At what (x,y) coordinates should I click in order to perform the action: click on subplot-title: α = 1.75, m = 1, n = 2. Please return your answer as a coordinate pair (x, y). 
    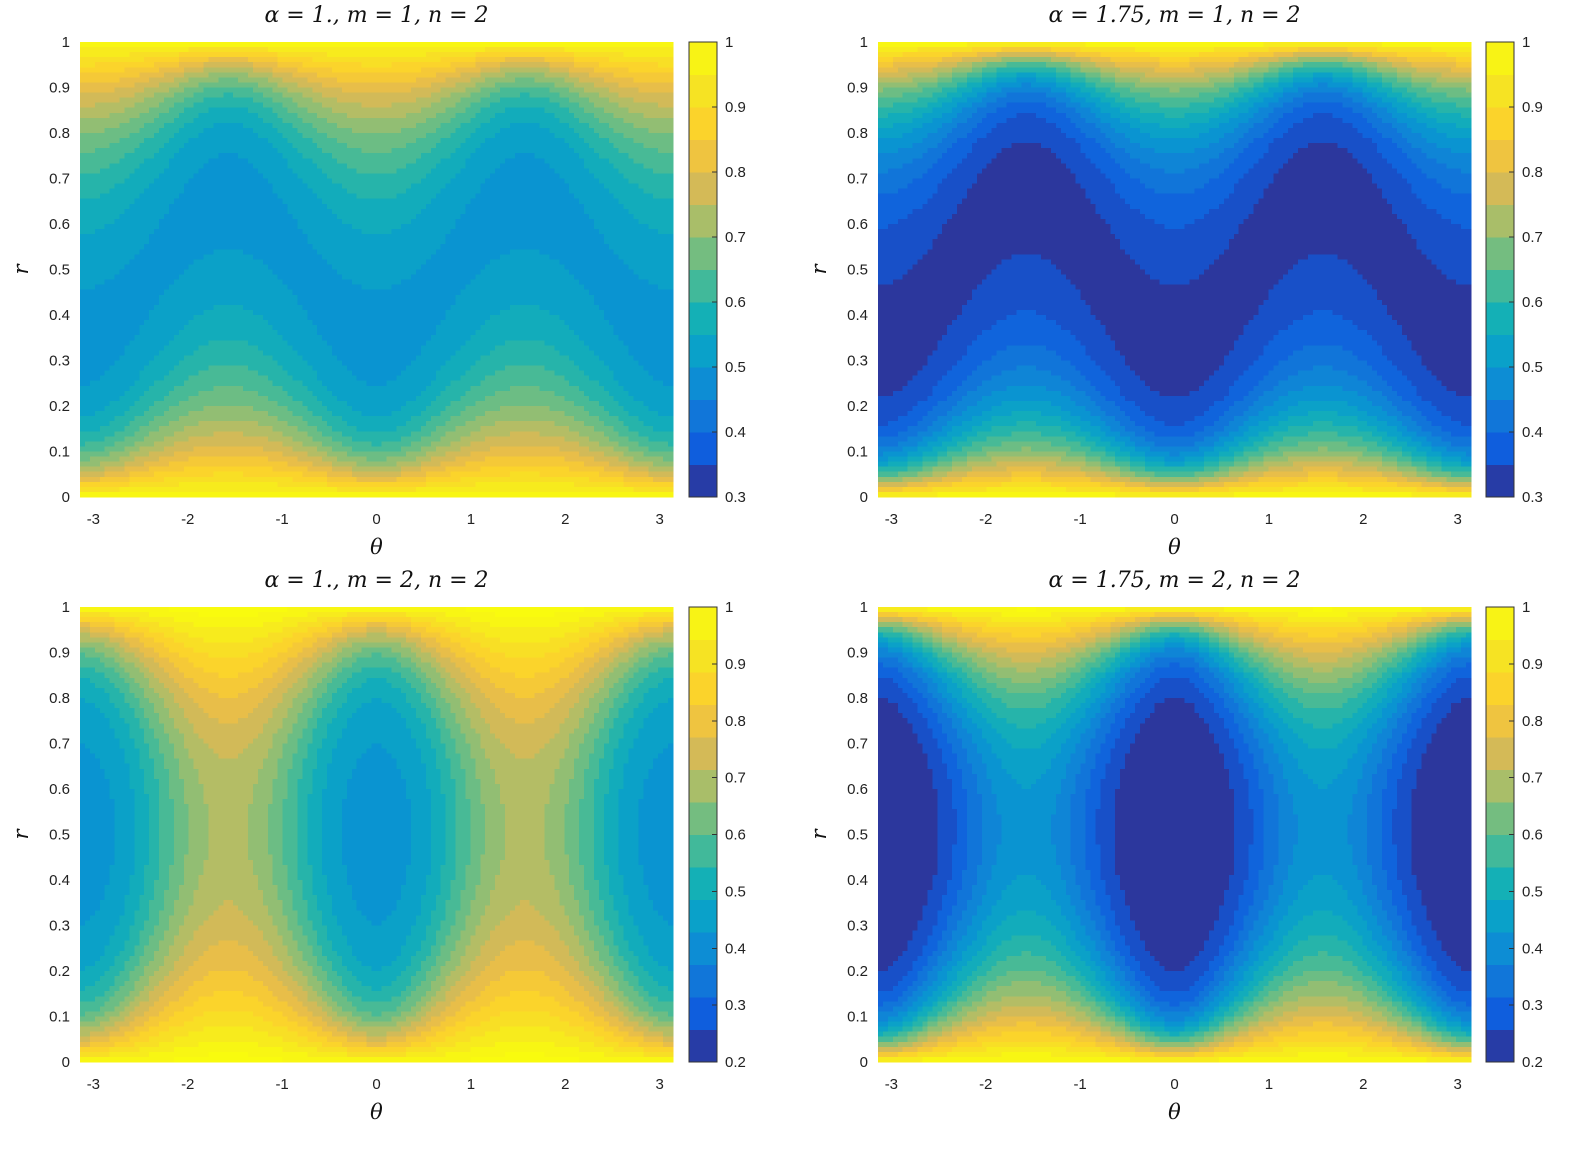
    Looking at the image, I should click on (1174, 15).